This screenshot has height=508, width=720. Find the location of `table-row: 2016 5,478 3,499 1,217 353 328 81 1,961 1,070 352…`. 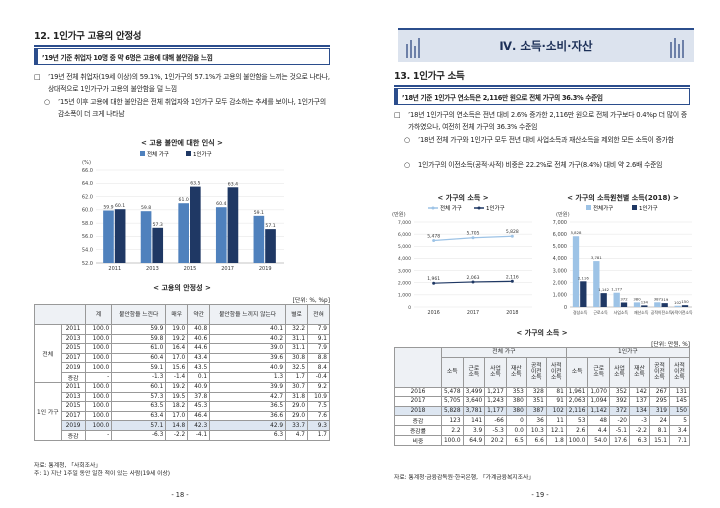

table-row: 2016 5,478 3,499 1,217 353 328 81 1,961 1,070 352… is located at coordinates (542, 392).